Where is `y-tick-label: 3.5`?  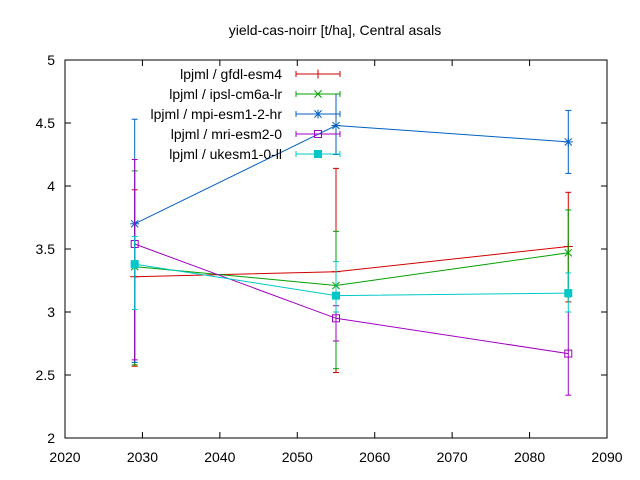
y-tick-label: 3.5 is located at coordinates (46, 249).